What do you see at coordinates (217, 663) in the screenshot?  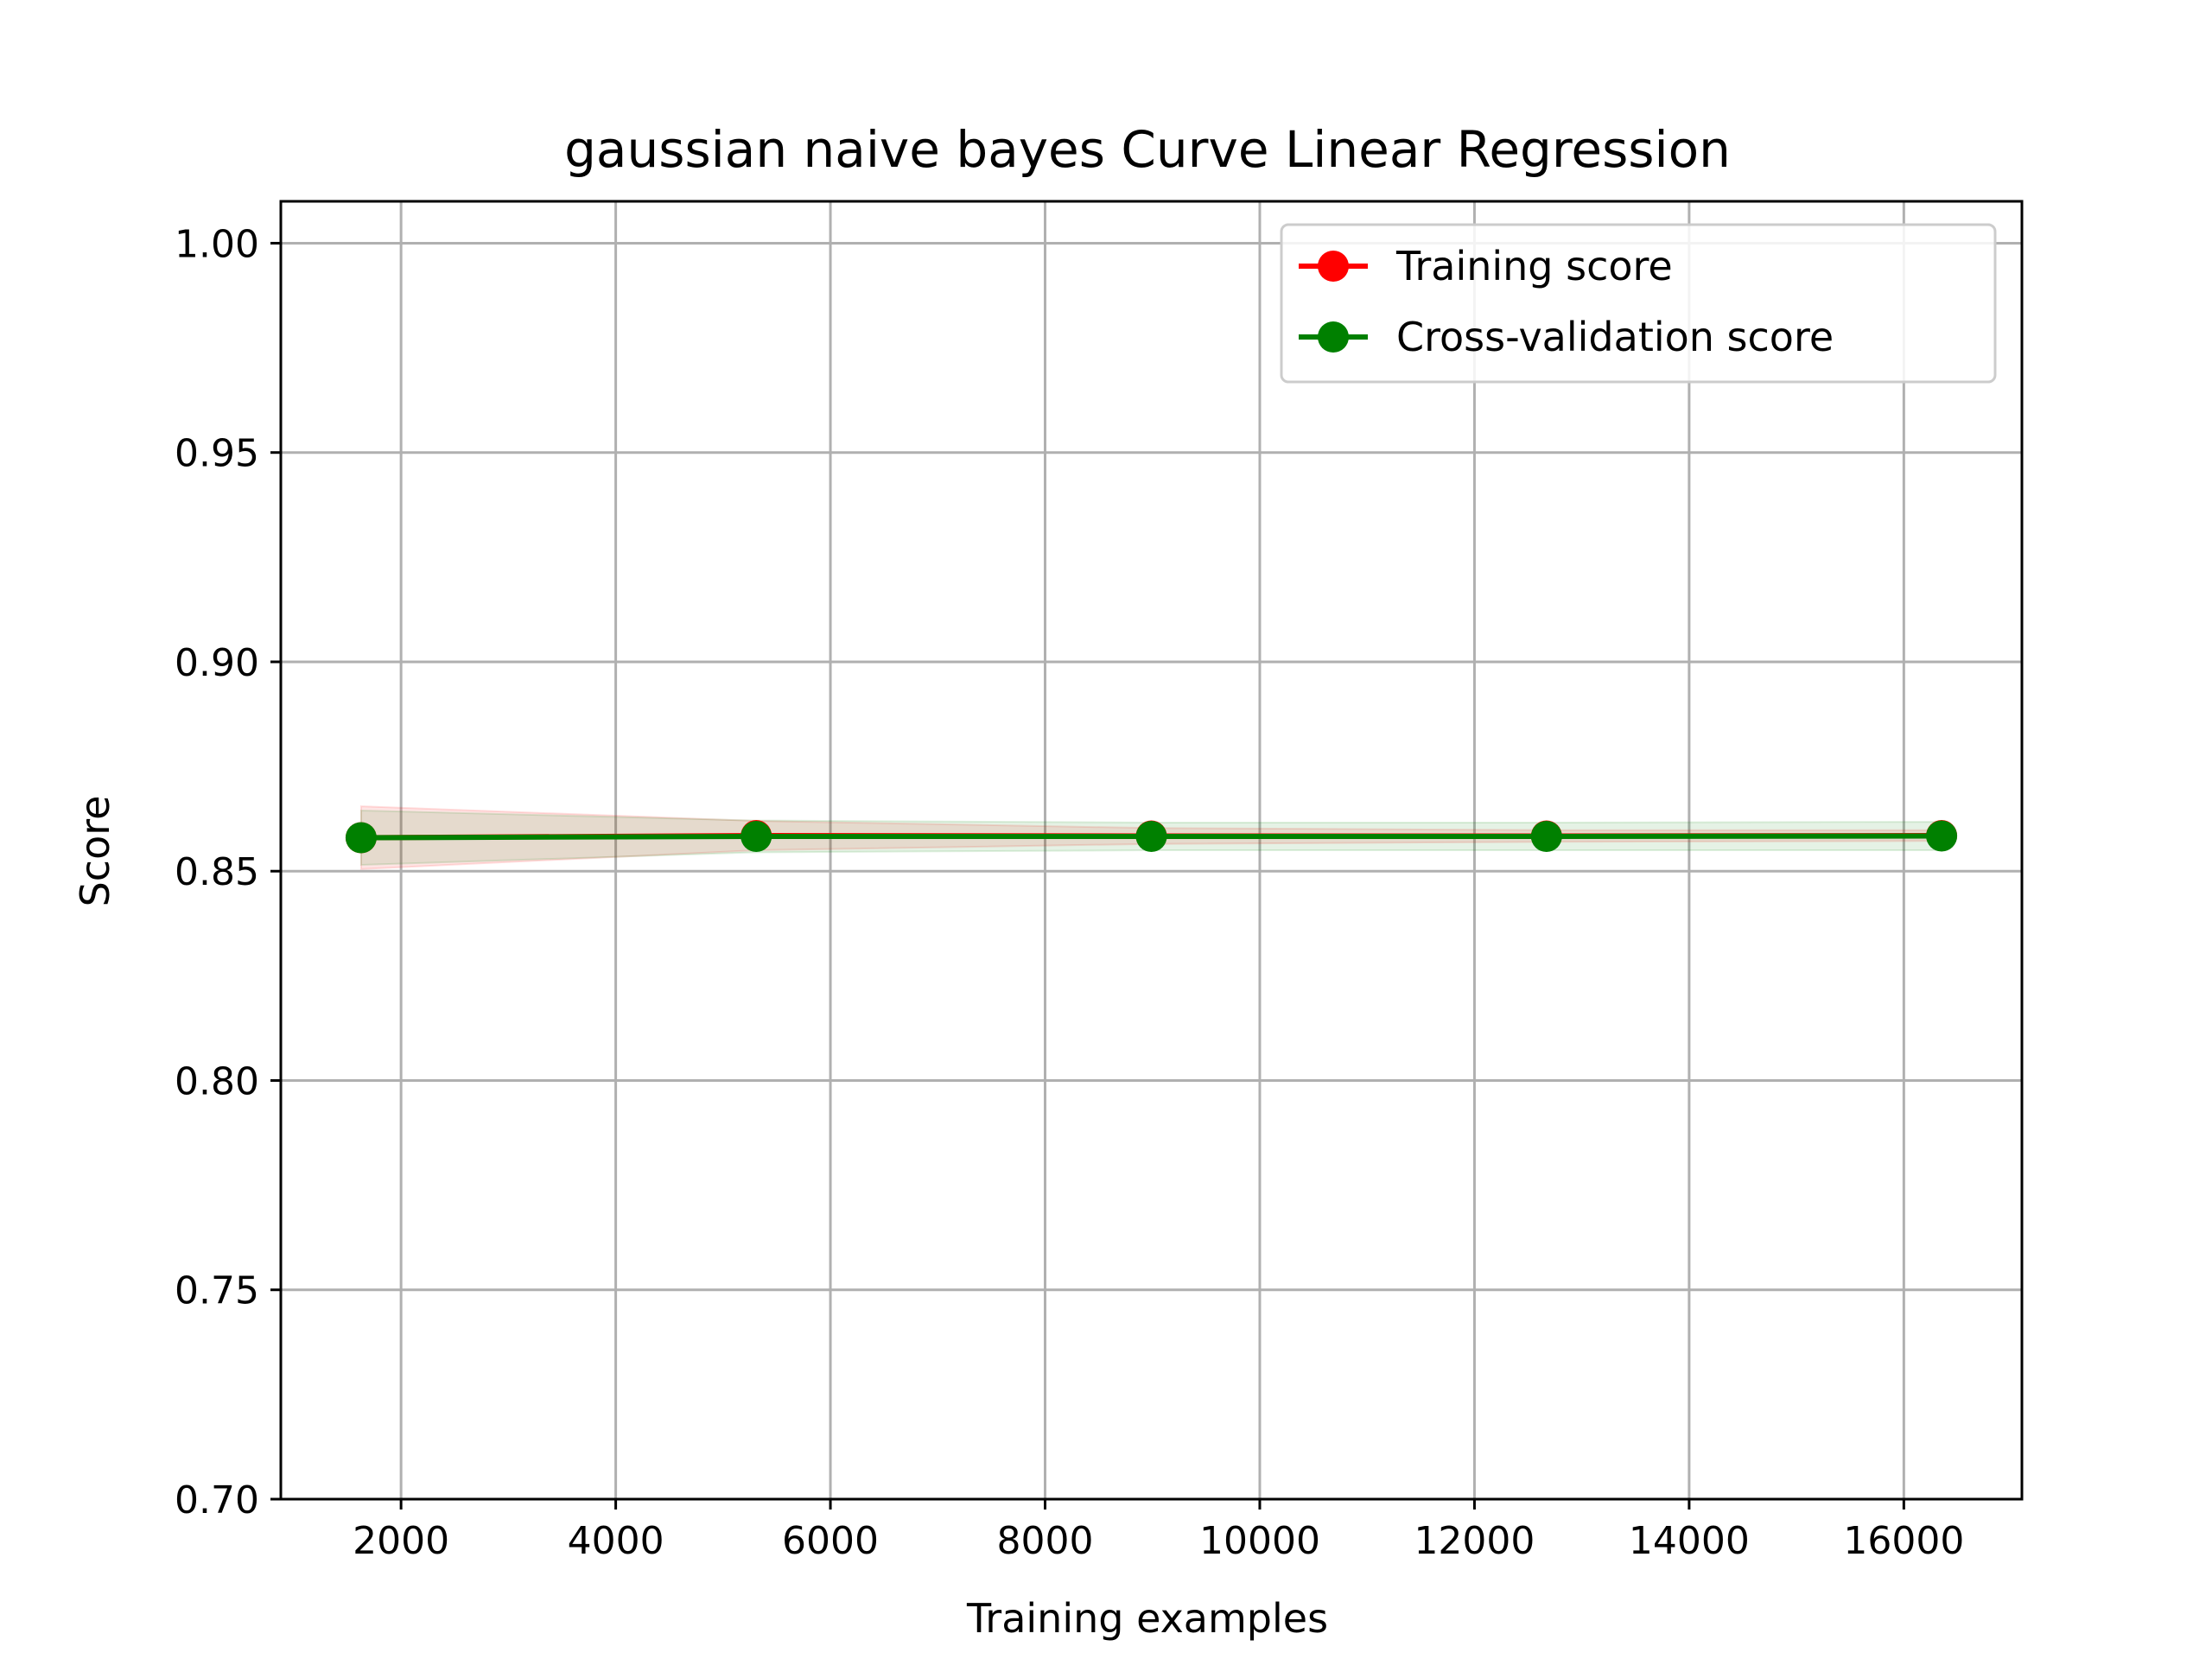 I see `y-tick-label: 0.90` at bounding box center [217, 663].